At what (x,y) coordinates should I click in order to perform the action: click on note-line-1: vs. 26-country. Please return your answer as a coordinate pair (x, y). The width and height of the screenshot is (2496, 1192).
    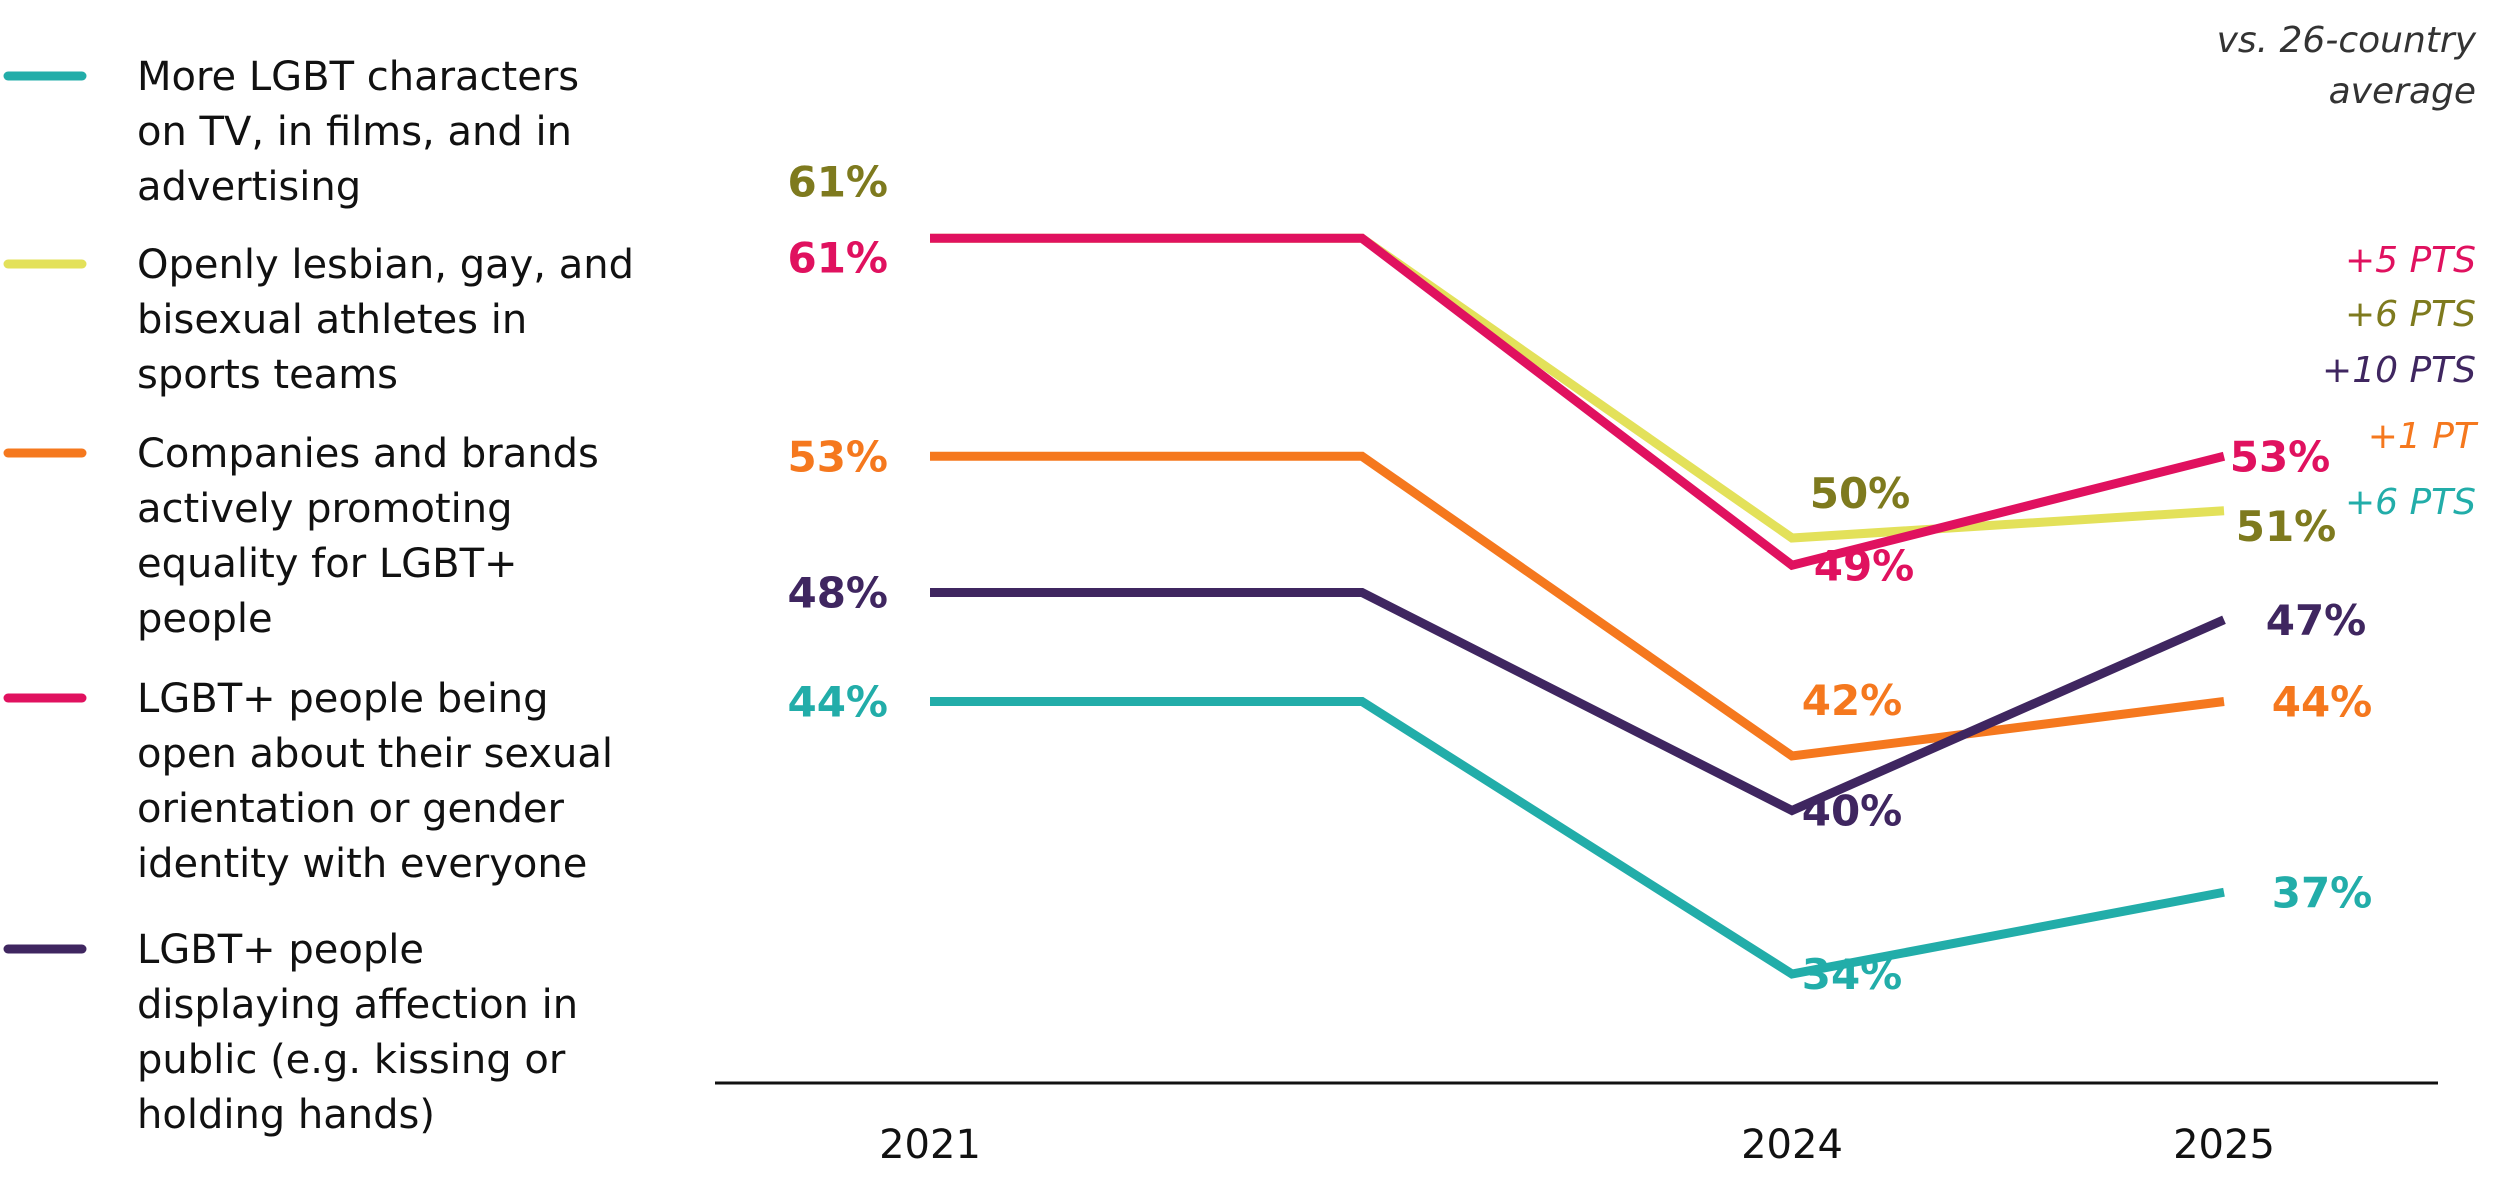
    Looking at the image, I should click on (2347, 40).